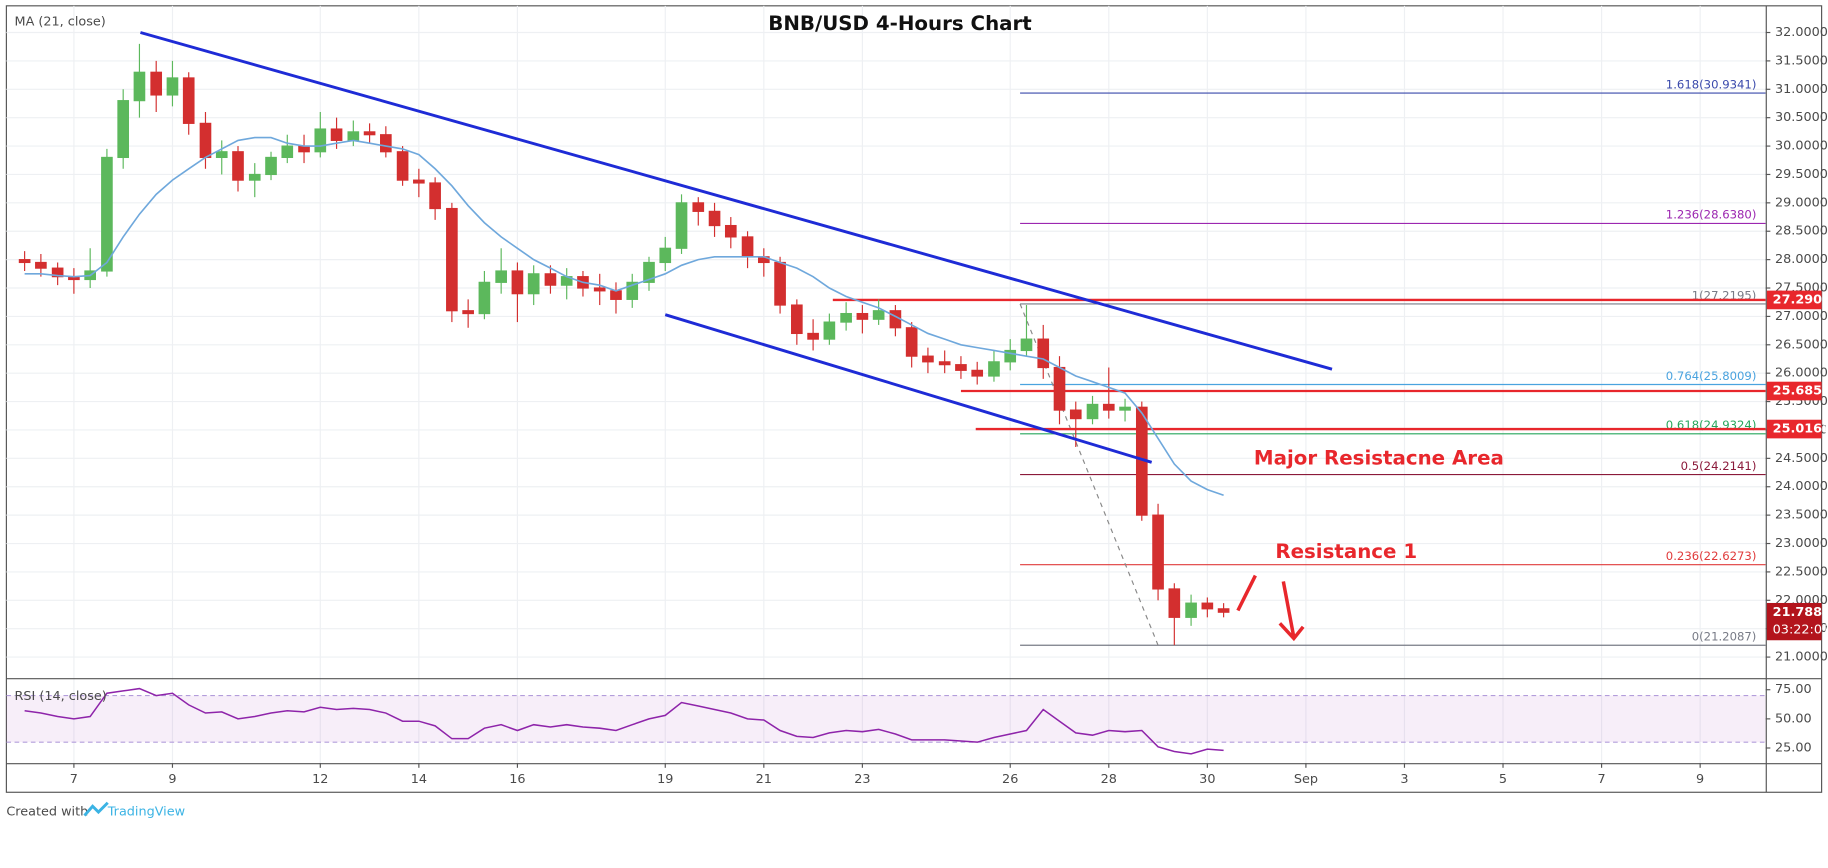 This screenshot has height=868, width=1828. Describe the element at coordinates (47, 812) in the screenshot. I see `footer-created: Created with` at that location.